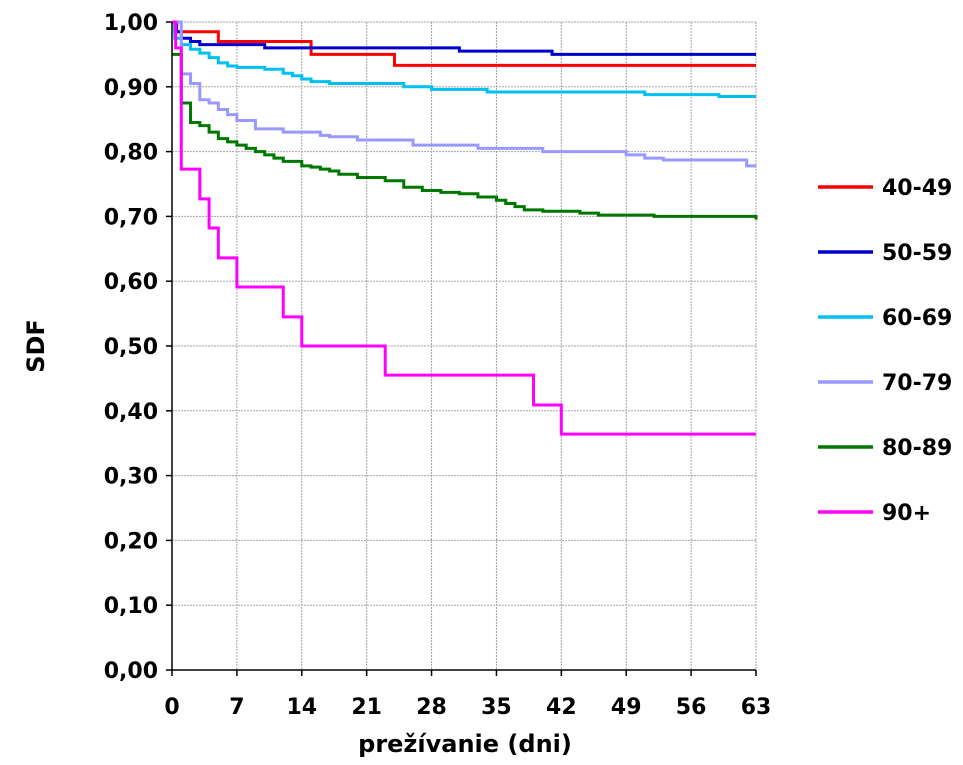  I want to click on x-tick-label: 14, so click(301, 707).